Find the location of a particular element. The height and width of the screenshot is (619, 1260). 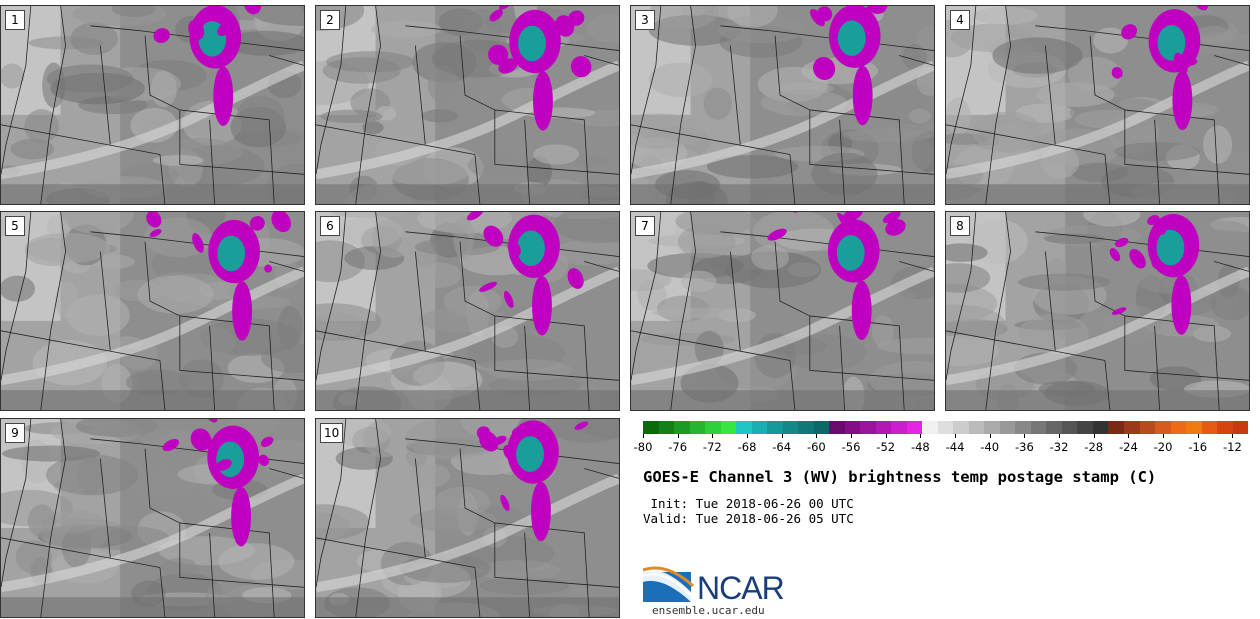

logo-text: NCAR is located at coordinates (741, 588).